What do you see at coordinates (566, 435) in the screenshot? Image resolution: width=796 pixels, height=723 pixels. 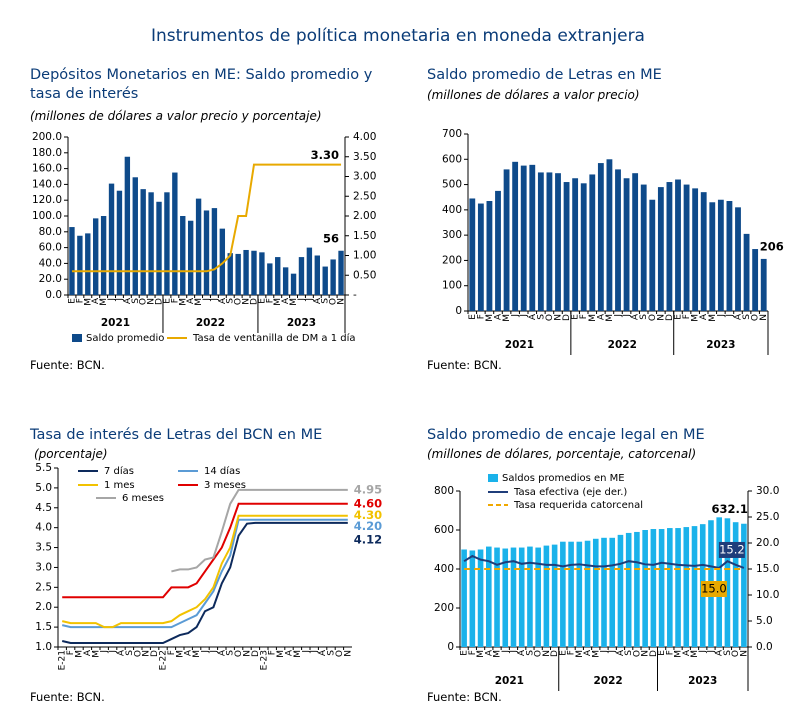 I see `chart-title: Saldo promedio de encaje legal en ME` at bounding box center [566, 435].